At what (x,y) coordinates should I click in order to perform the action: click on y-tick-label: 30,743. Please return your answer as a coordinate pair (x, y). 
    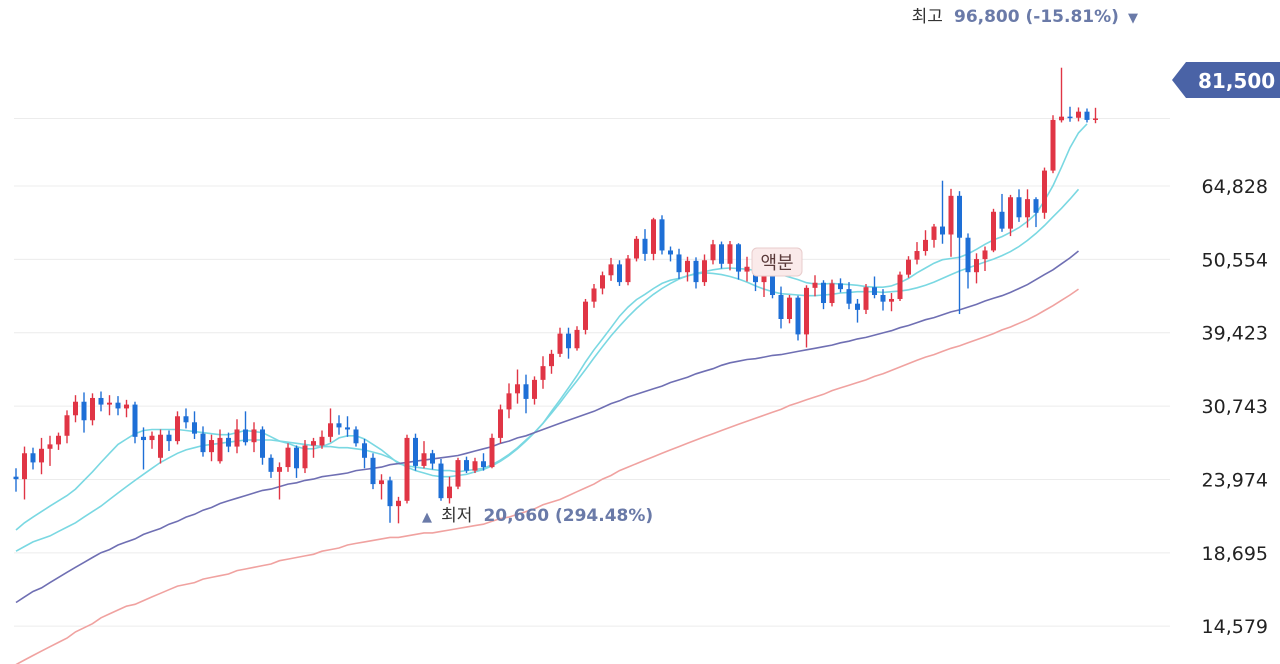
    Looking at the image, I should click on (1235, 407).